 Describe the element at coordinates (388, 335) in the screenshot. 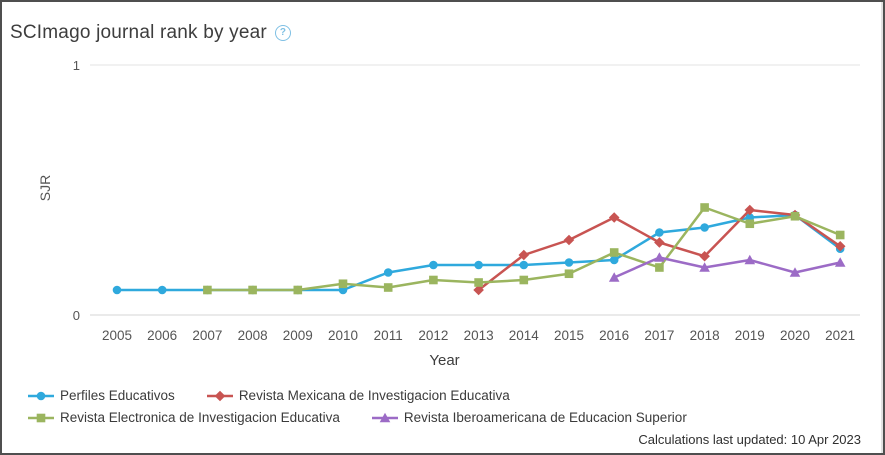

I see `x-tick-2011: 2011` at that location.